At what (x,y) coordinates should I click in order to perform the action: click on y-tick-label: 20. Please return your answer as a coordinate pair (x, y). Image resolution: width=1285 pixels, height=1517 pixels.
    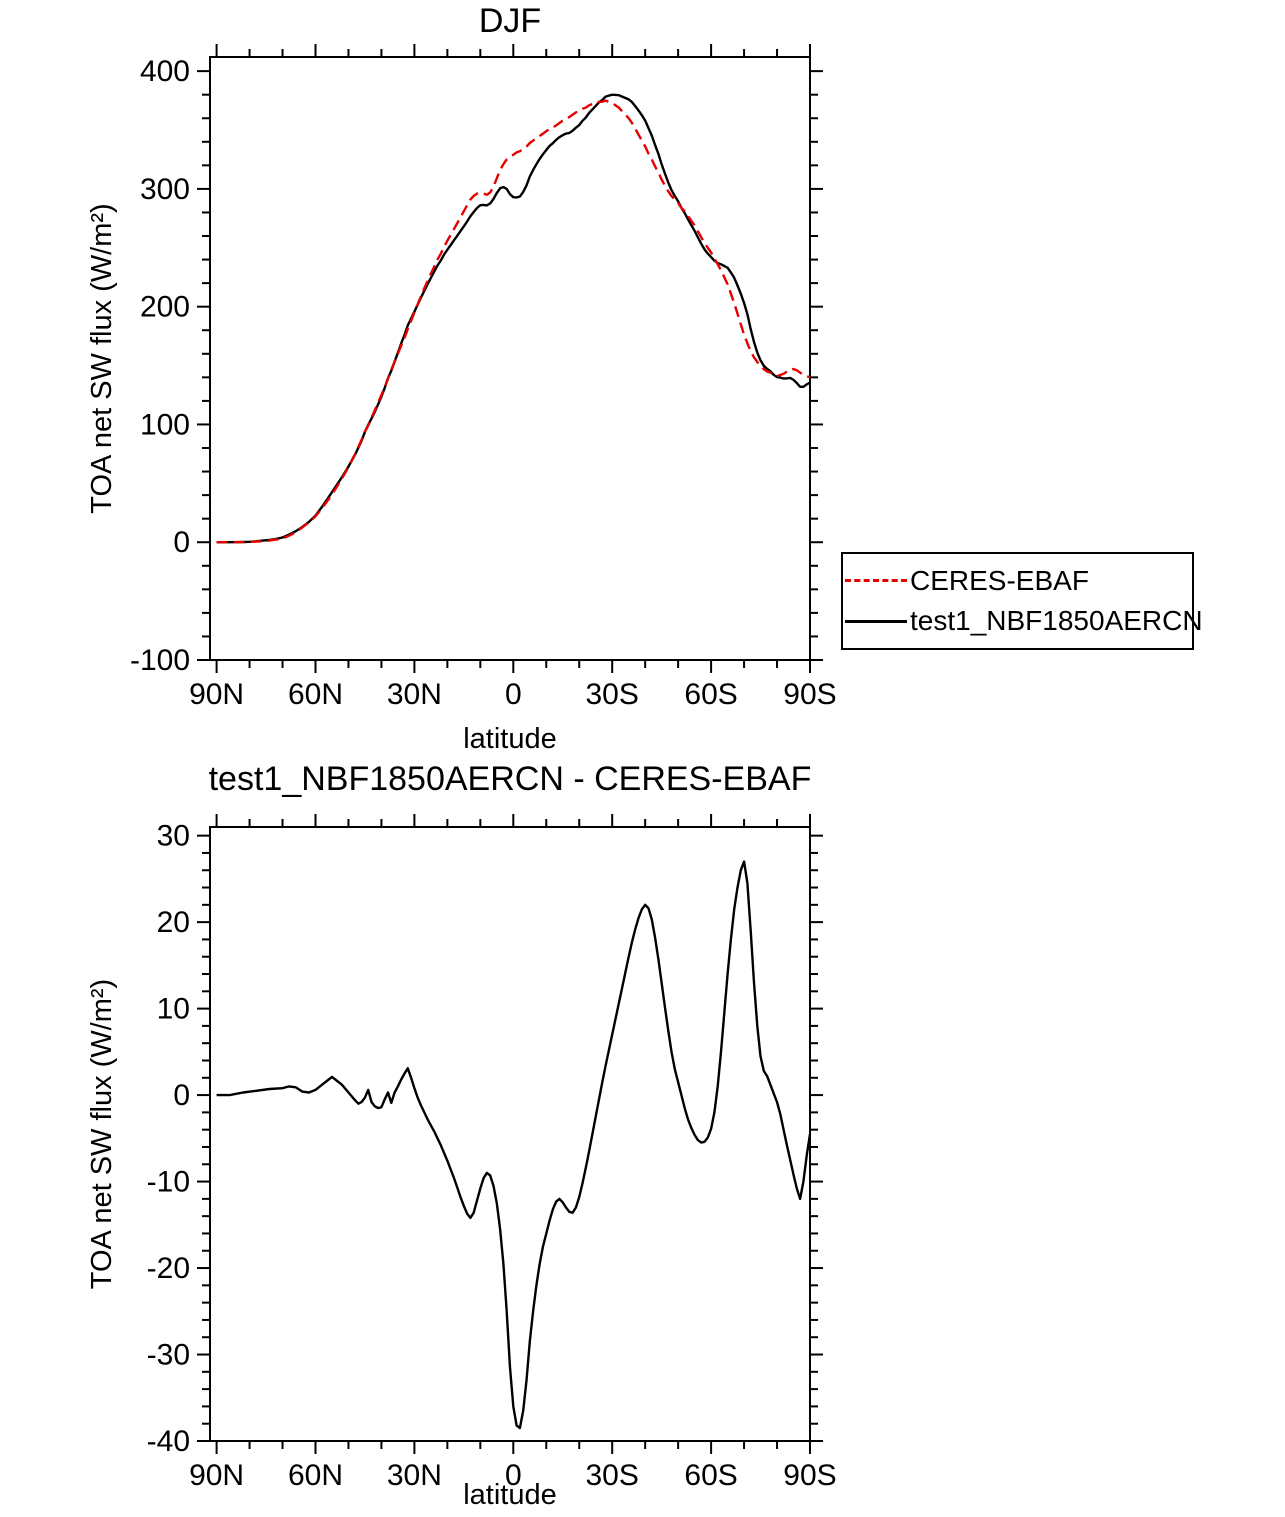
    Looking at the image, I should click on (173, 922).